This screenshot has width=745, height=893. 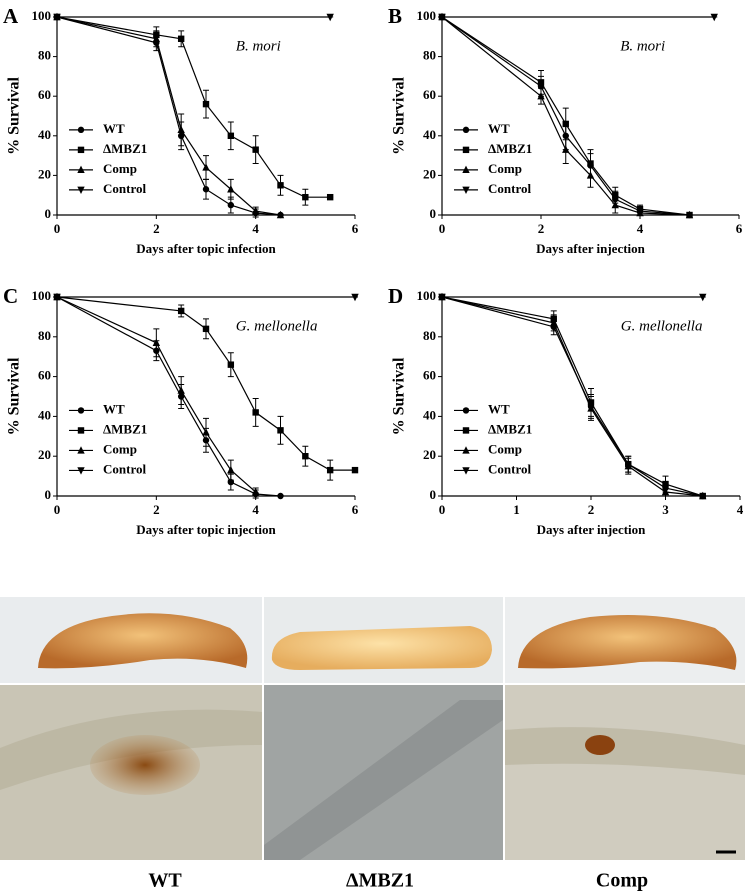 I want to click on x-axis-label: Days after topic injection, so click(x=206, y=529).